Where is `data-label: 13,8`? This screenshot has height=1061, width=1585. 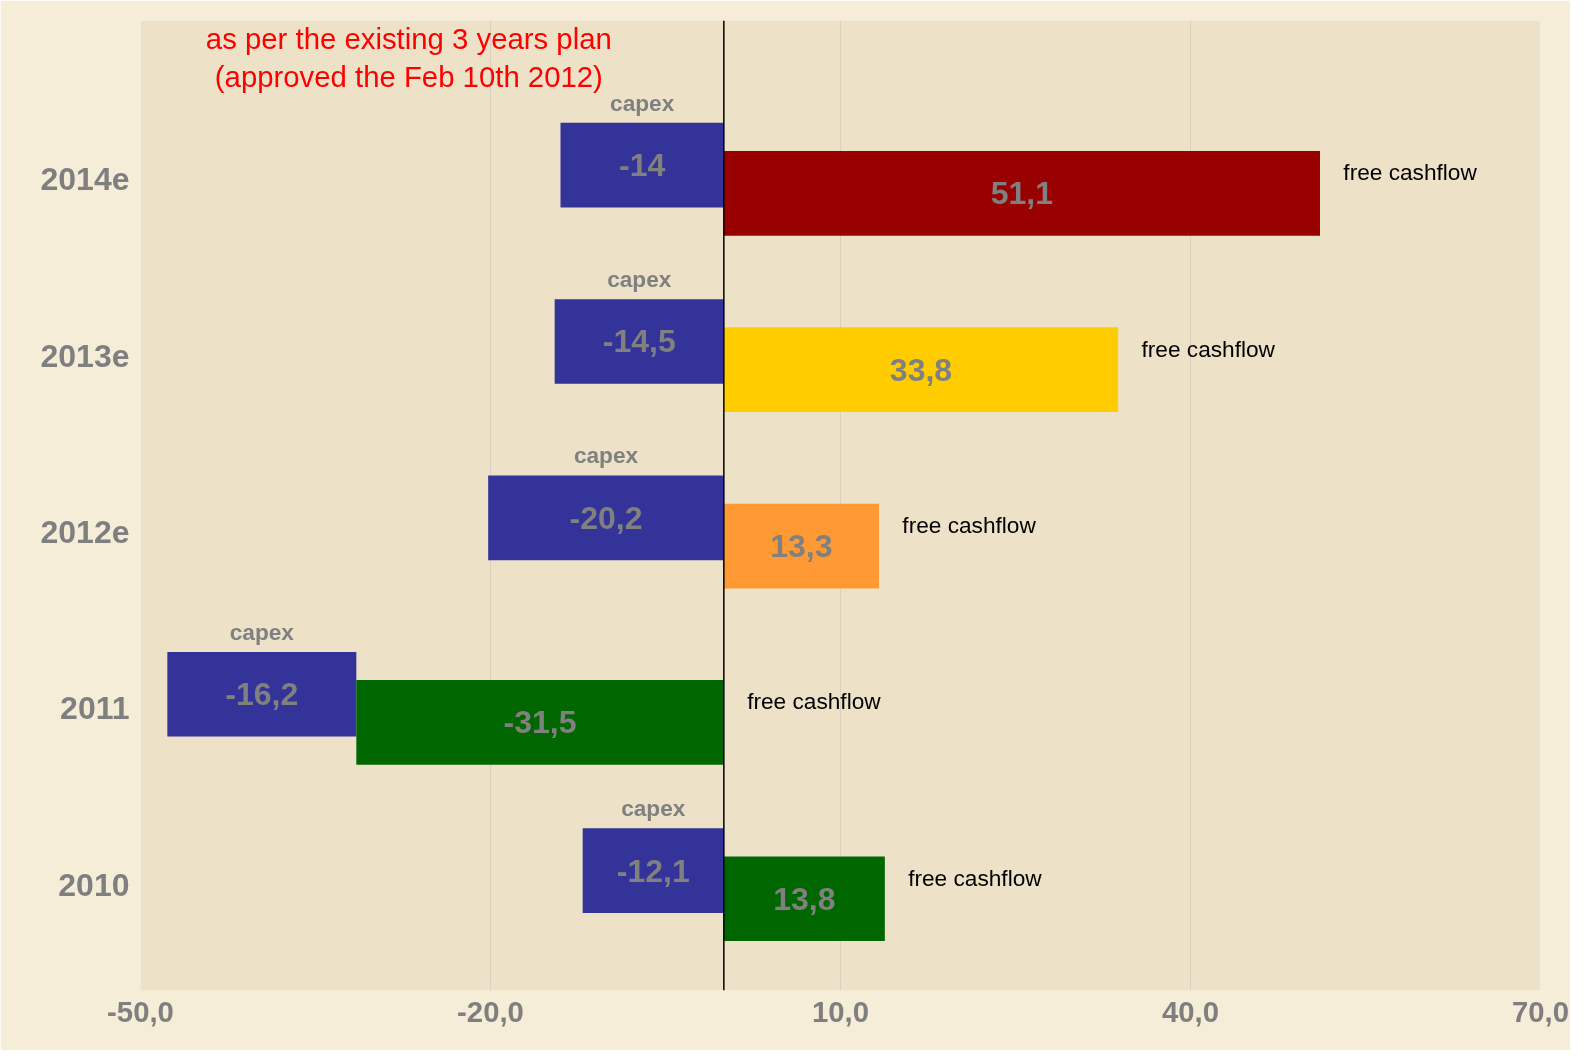 data-label: 13,8 is located at coordinates (804, 898).